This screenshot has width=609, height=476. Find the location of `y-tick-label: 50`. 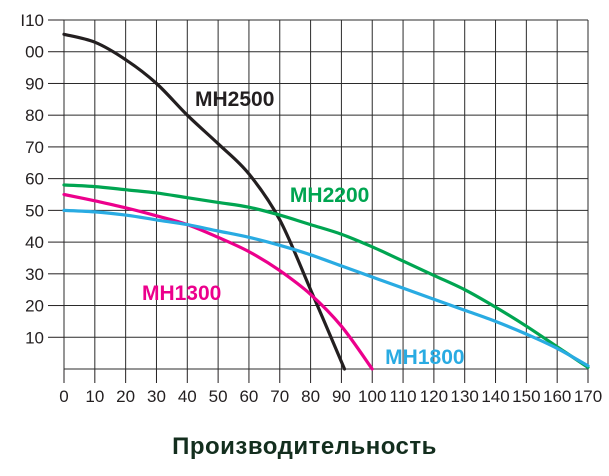

y-tick-label: 50 is located at coordinates (34, 210).